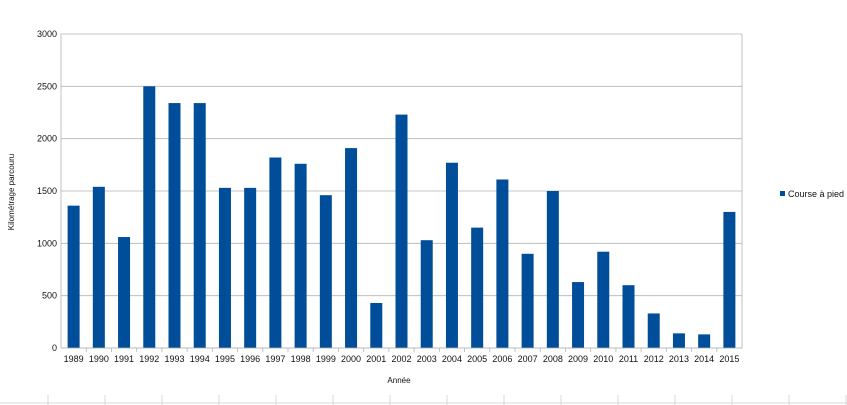 The image size is (847, 405). What do you see at coordinates (399, 380) in the screenshot?
I see `x-axis-title: Année` at bounding box center [399, 380].